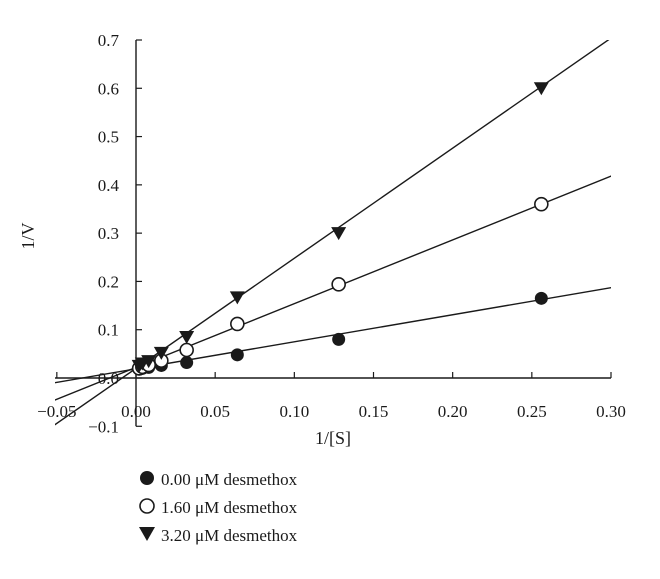  What do you see at coordinates (108, 137) in the screenshot?
I see `y-tick-label-6: 0.5` at bounding box center [108, 137].